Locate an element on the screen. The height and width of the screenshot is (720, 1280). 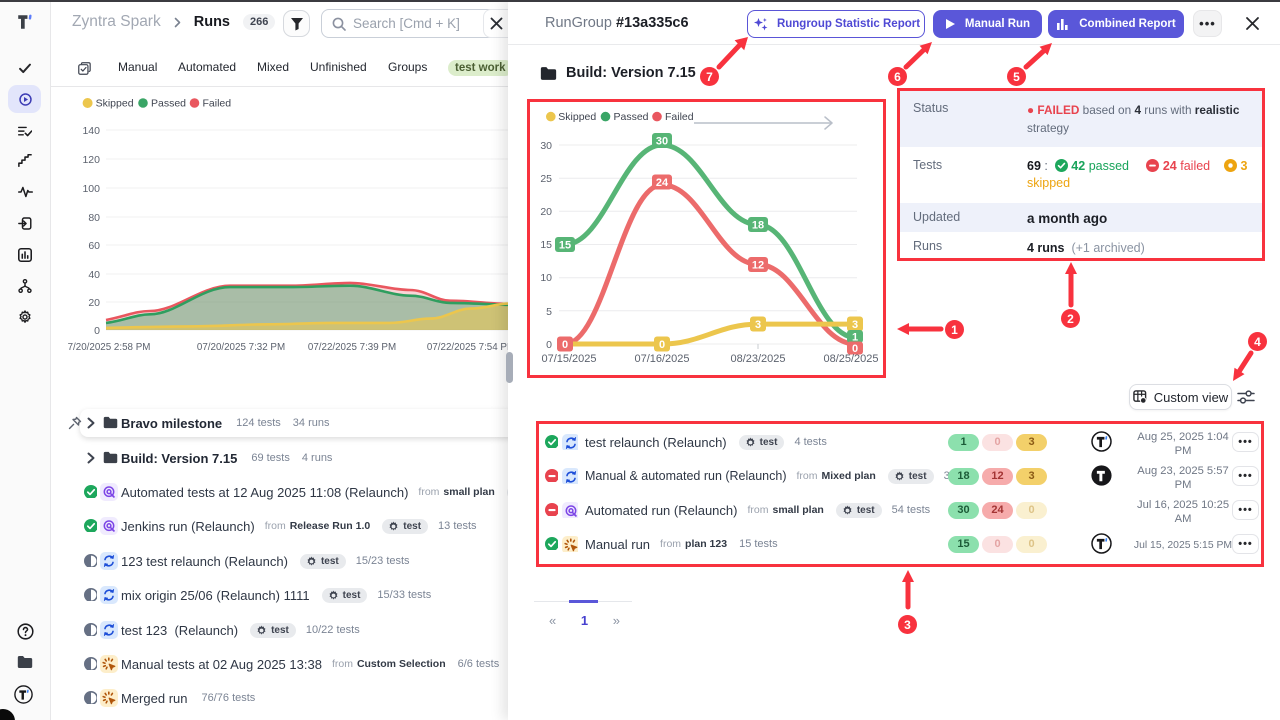
svg-text: 07/15/2025 is located at coordinates (568, 359).